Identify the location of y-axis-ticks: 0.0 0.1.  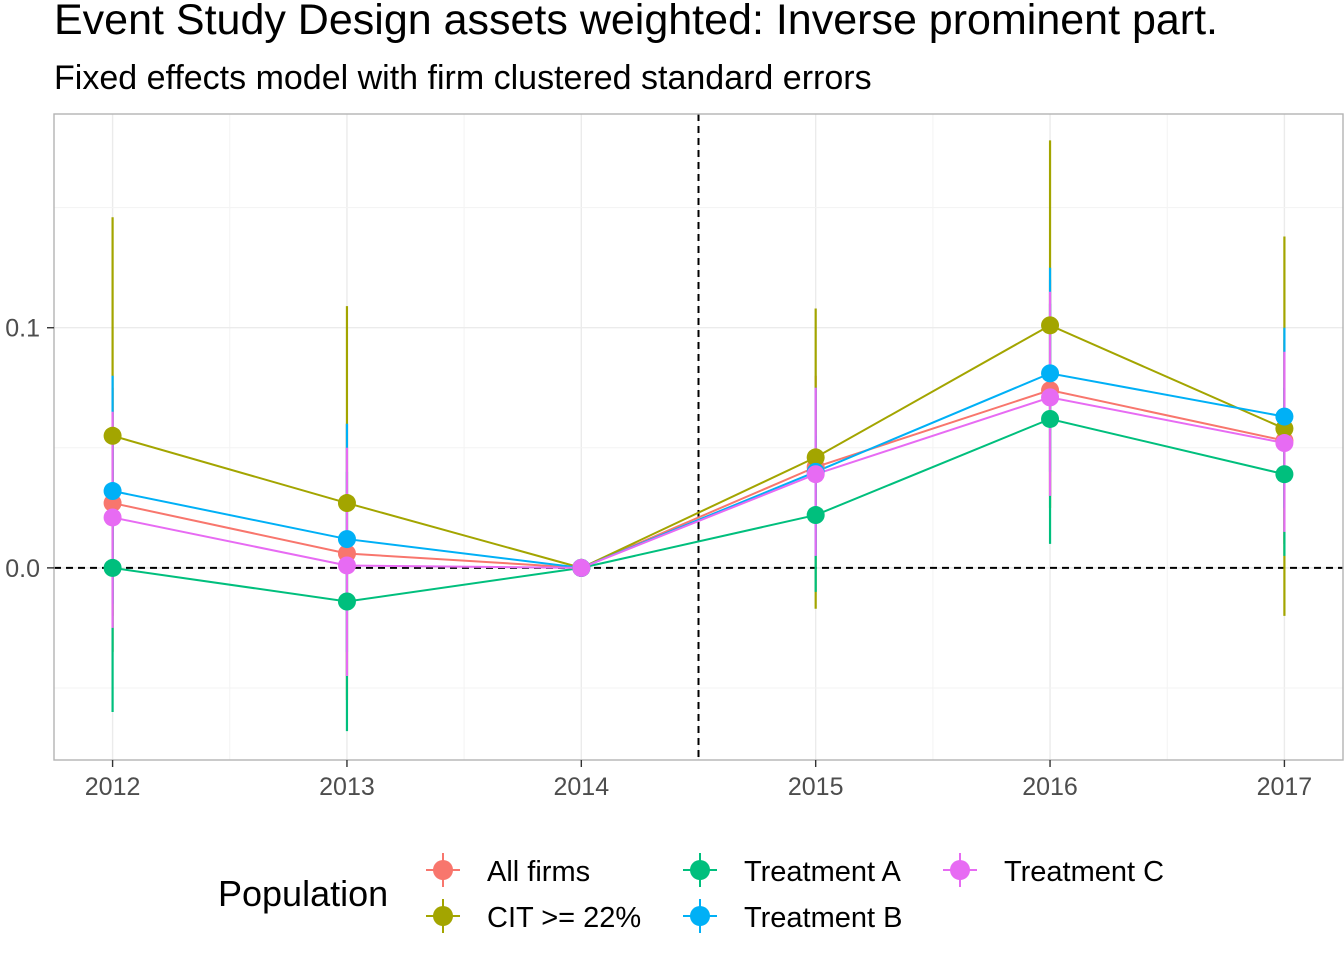
(29, 449).